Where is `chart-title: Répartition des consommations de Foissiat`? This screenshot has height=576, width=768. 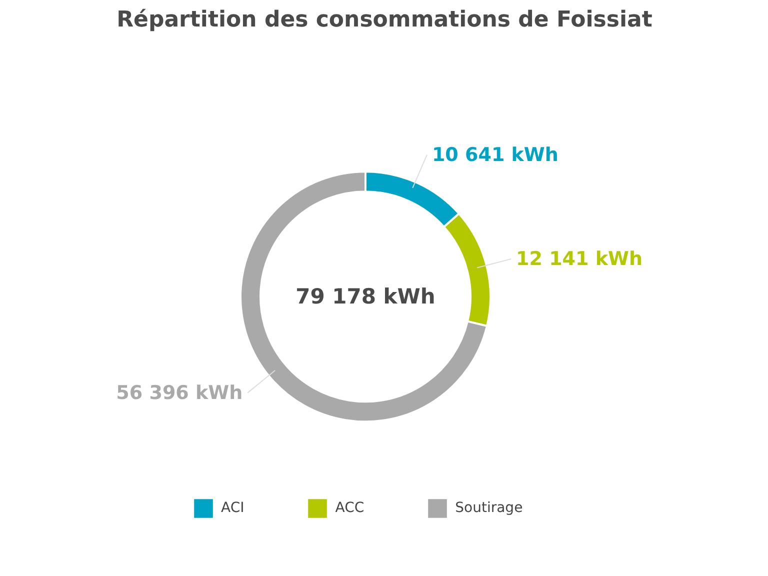
chart-title: Répartition des consommations de Foissiat is located at coordinates (384, 20).